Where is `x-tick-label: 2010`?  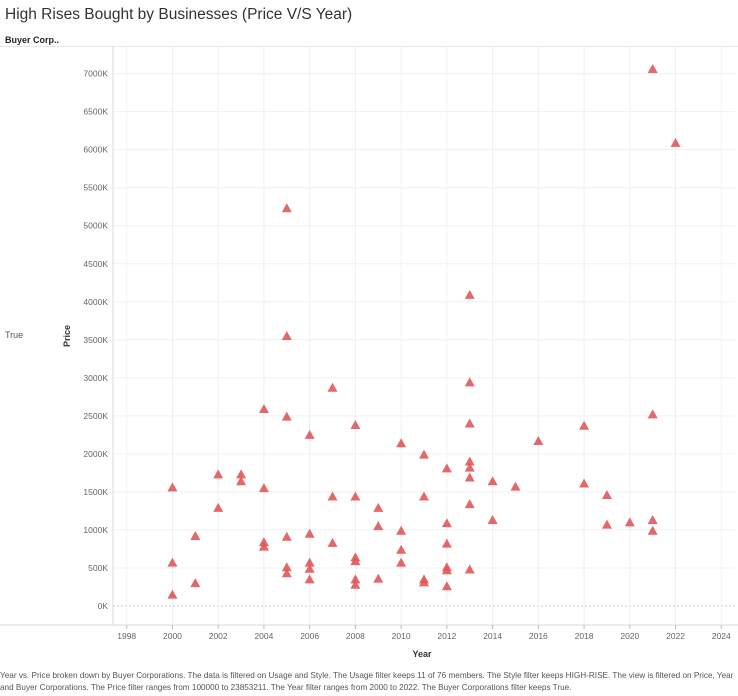 x-tick-label: 2010 is located at coordinates (401, 636).